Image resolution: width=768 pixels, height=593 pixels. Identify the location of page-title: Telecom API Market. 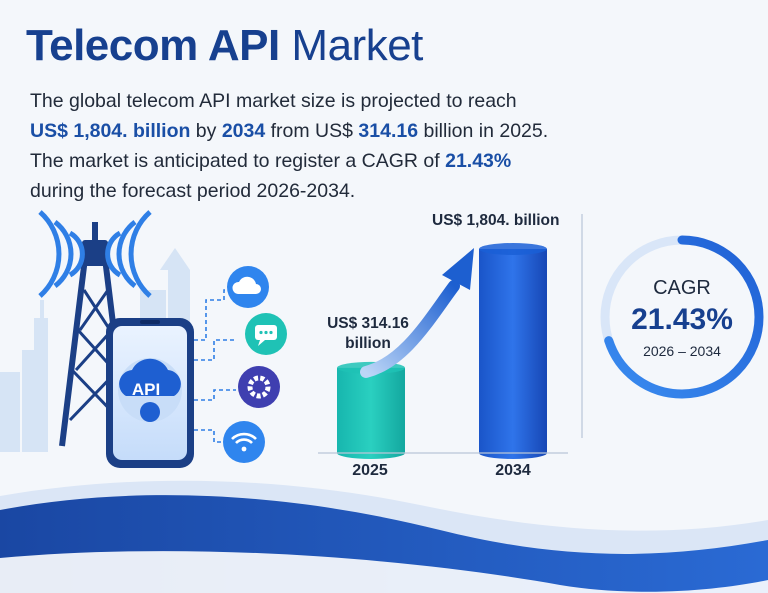
(224, 46).